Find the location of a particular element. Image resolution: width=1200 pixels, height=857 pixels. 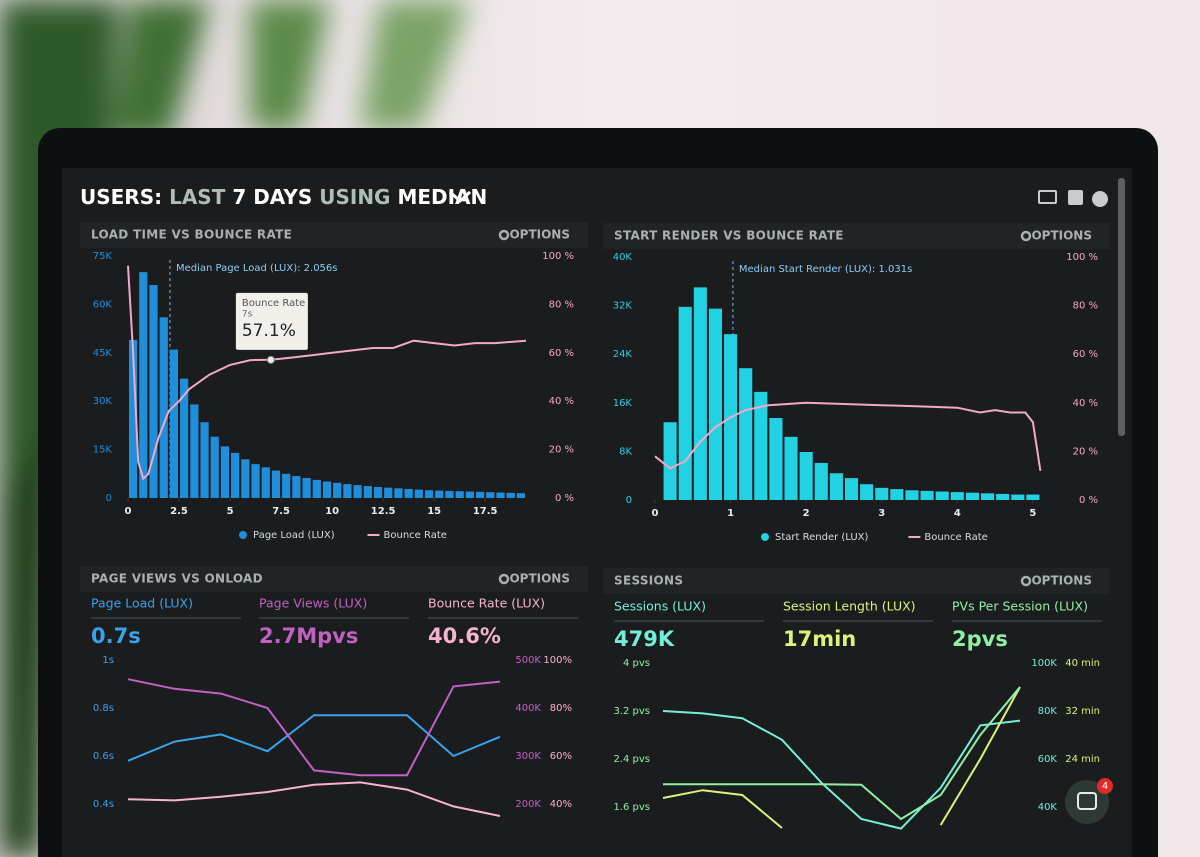

y-tick-label: 1s is located at coordinates (108, 660).